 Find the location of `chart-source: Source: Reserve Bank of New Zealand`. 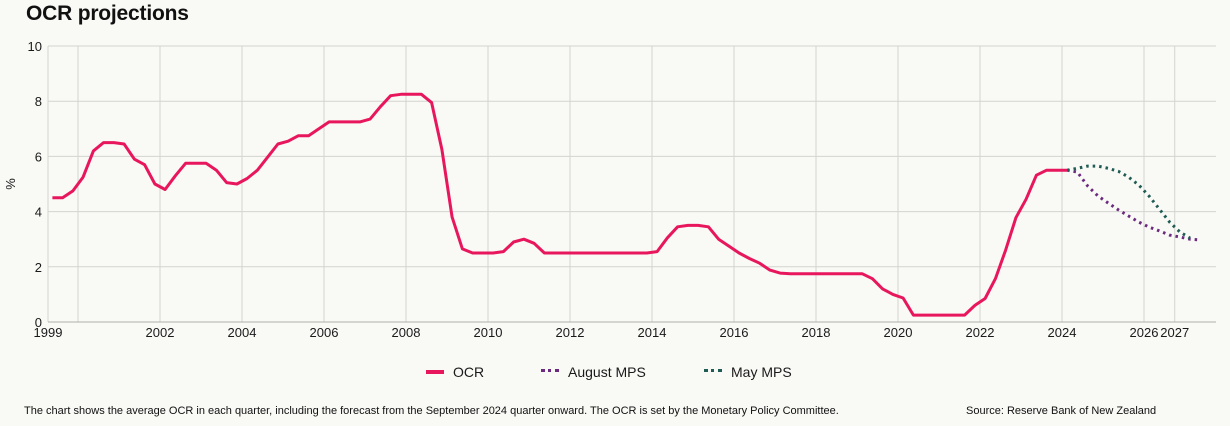

chart-source: Source: Reserve Bank of New Zealand is located at coordinates (1061, 411).